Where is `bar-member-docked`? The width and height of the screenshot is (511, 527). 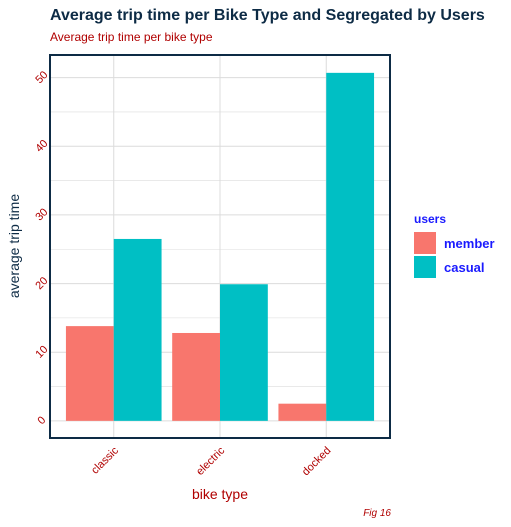 bar-member-docked is located at coordinates (302, 412).